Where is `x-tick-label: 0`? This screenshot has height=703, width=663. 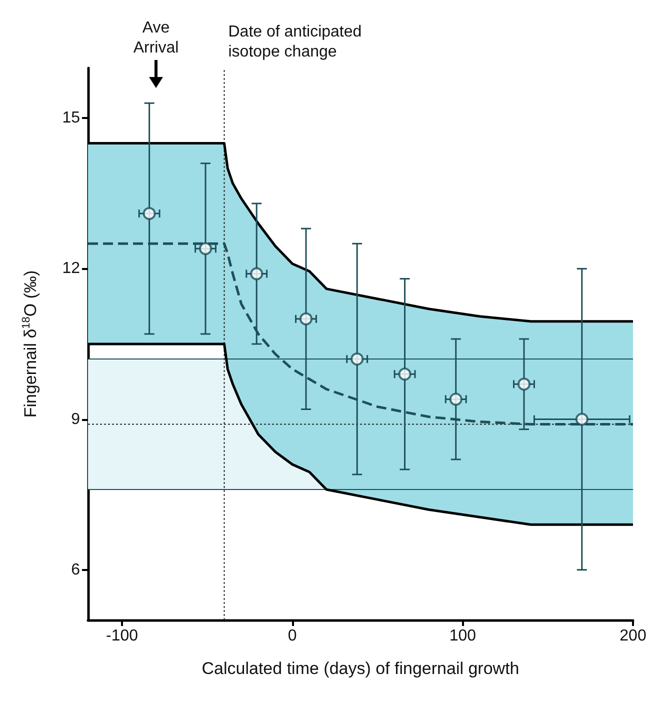
x-tick-label: 0 is located at coordinates (292, 636).